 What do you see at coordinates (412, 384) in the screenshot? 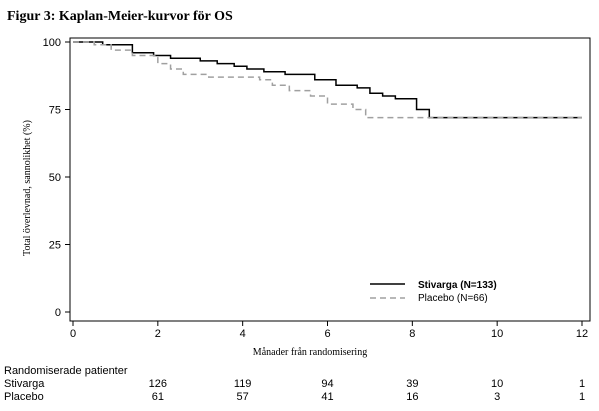
I see `risk-cell: 39` at bounding box center [412, 384].